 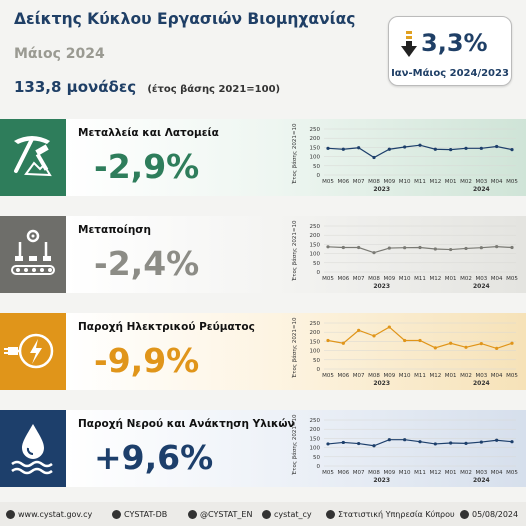 I want to click on series-line, so click(x=420, y=151).